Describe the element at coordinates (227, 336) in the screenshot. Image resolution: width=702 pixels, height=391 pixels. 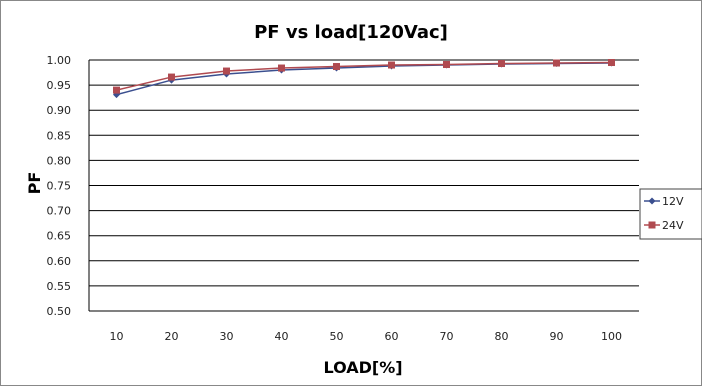
I see `x-tick-label: 30` at that location.